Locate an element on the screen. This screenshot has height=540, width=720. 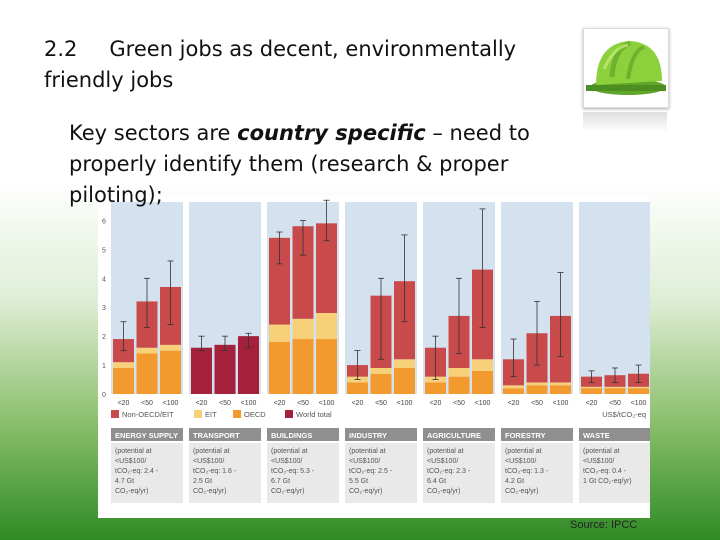
unit-label: US$/tCO₂-eq is located at coordinates (624, 414).